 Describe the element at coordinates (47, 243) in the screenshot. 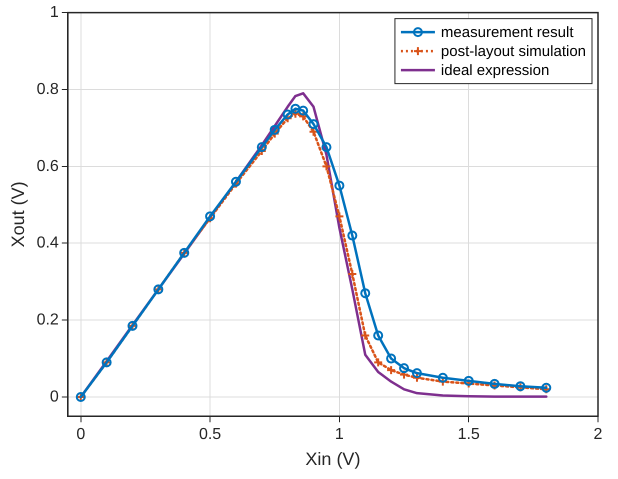

I see `y-tick-label: 0.4` at that location.